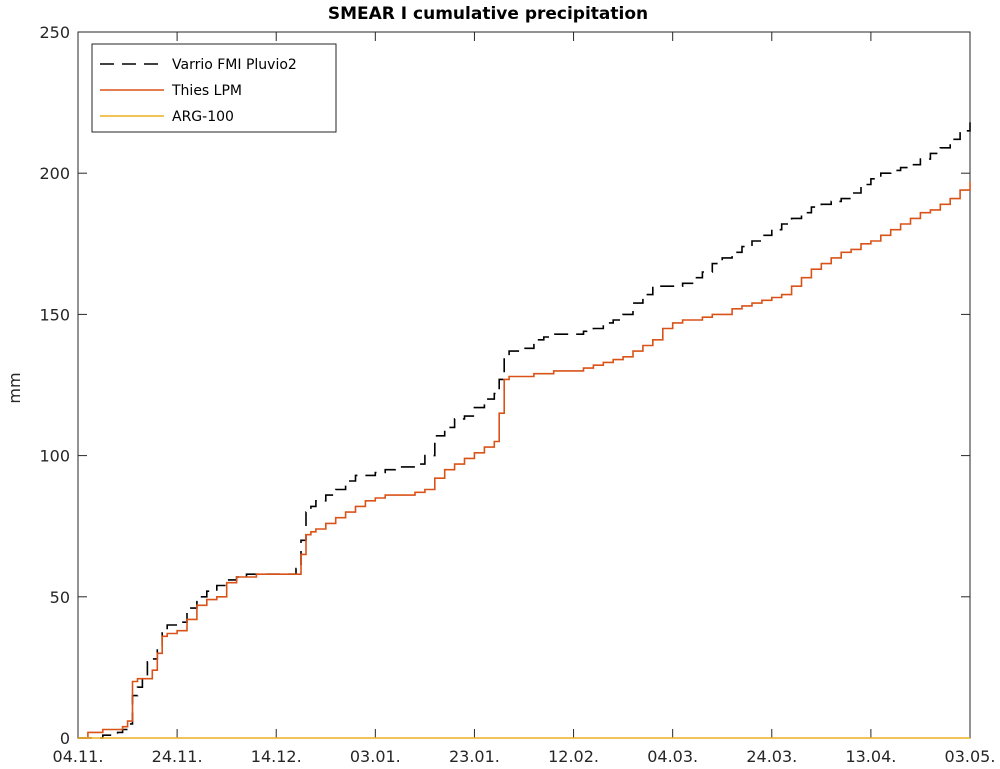 The image size is (1000, 769). I want to click on y-tick-label: 100, so click(54, 456).